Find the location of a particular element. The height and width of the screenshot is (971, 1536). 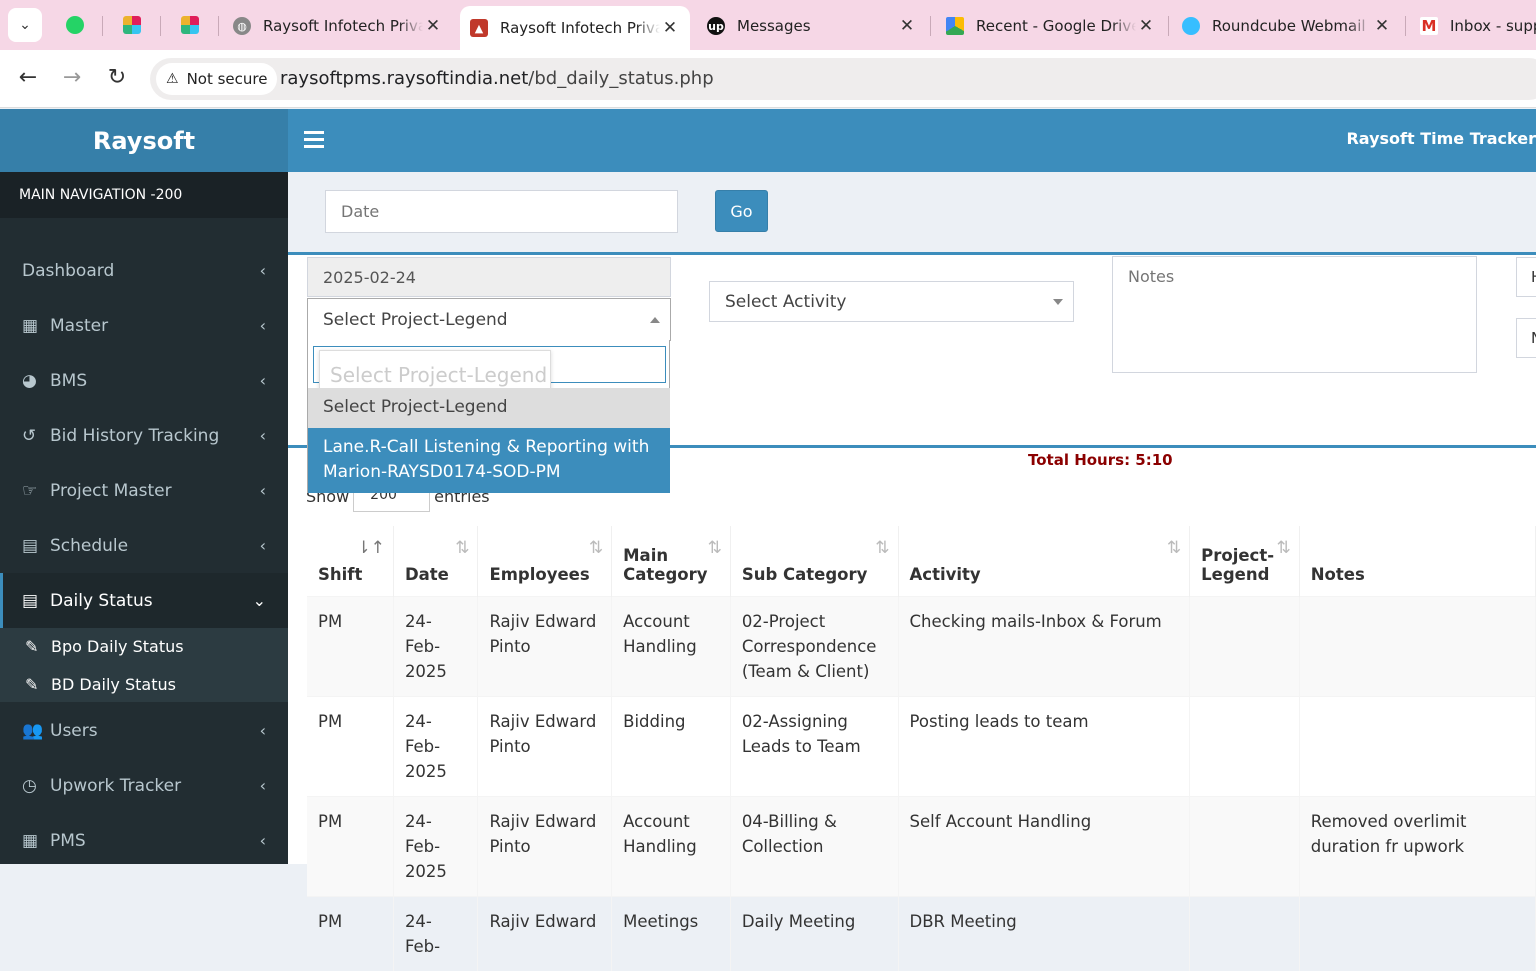

sidebar-item-dashboard: Dashboard ‹ is located at coordinates (144, 270).